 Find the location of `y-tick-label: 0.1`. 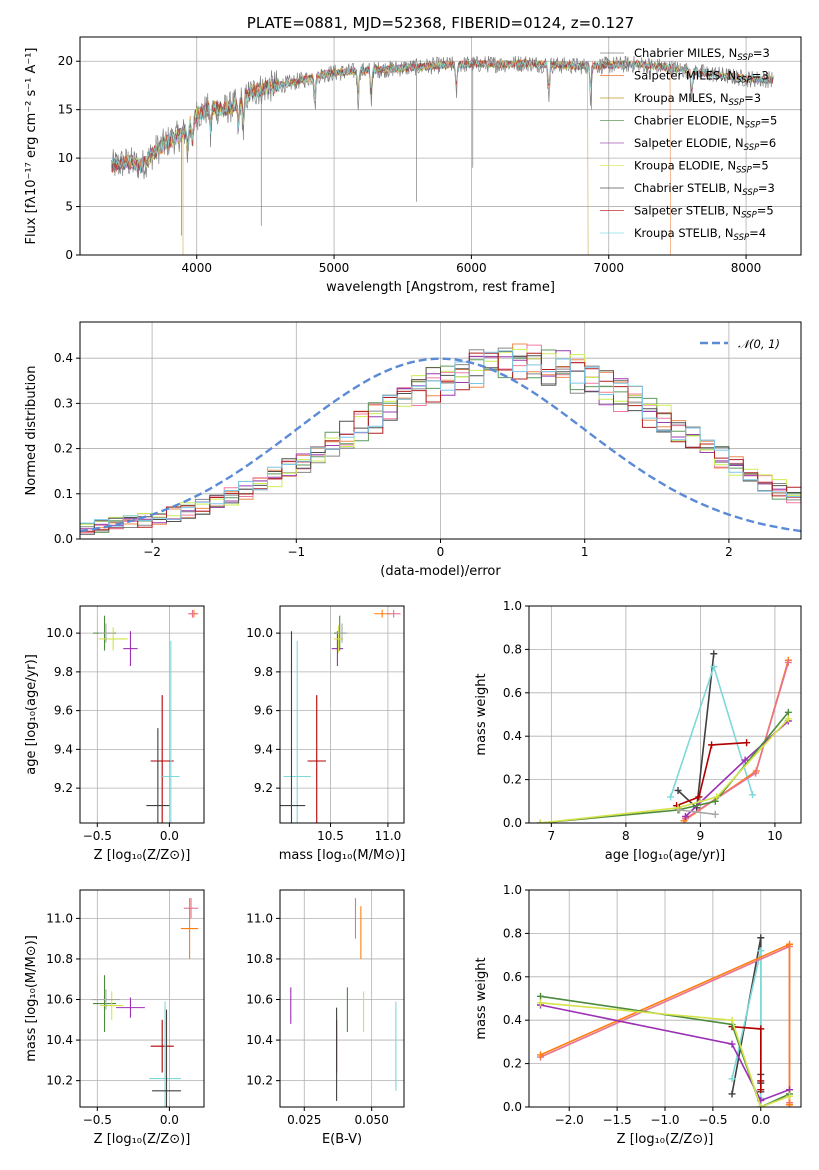

y-tick-label: 0.1 is located at coordinates (63, 494).